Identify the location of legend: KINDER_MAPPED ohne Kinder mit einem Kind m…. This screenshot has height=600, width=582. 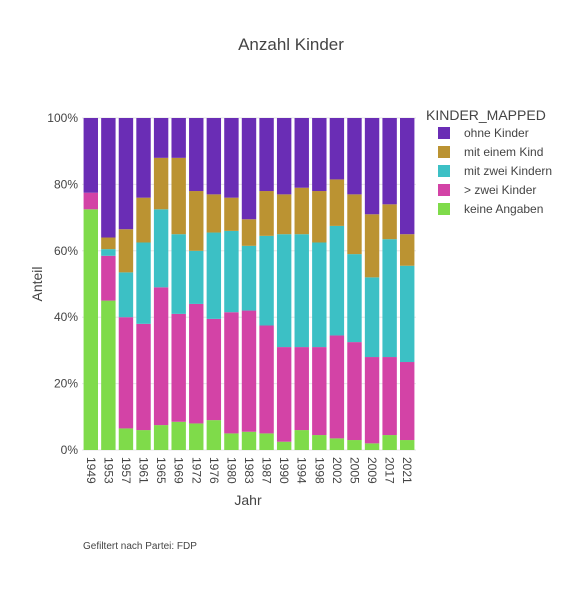
(489, 161).